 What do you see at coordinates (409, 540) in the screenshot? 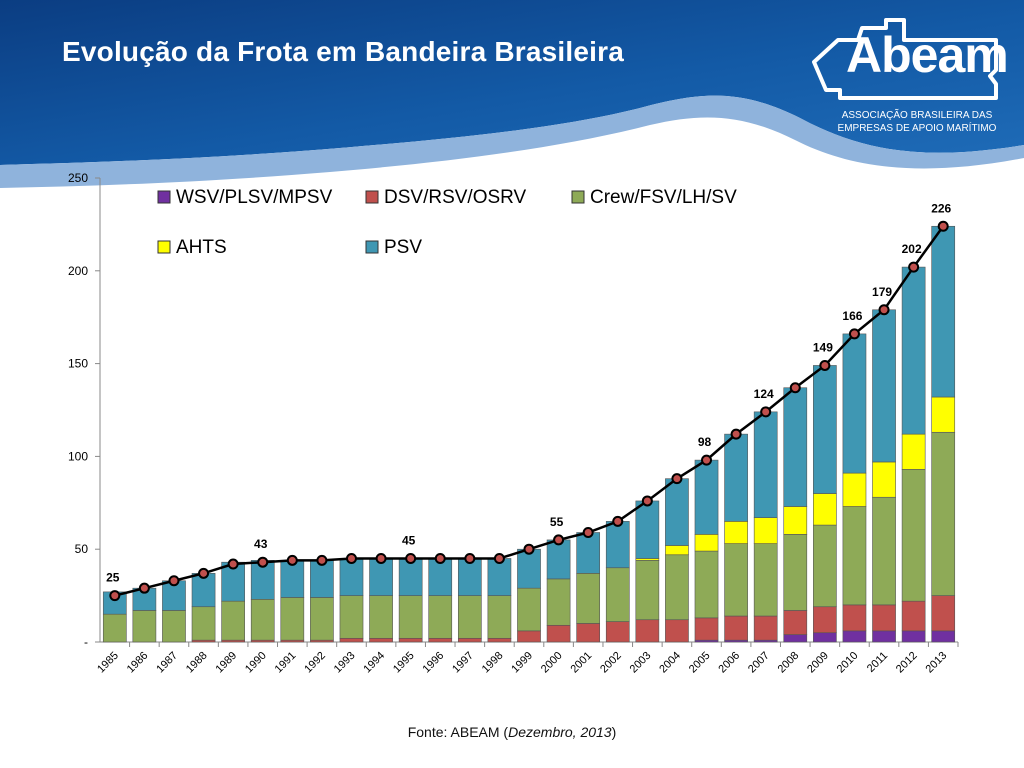
I see `total-data-label: 45` at bounding box center [409, 540].